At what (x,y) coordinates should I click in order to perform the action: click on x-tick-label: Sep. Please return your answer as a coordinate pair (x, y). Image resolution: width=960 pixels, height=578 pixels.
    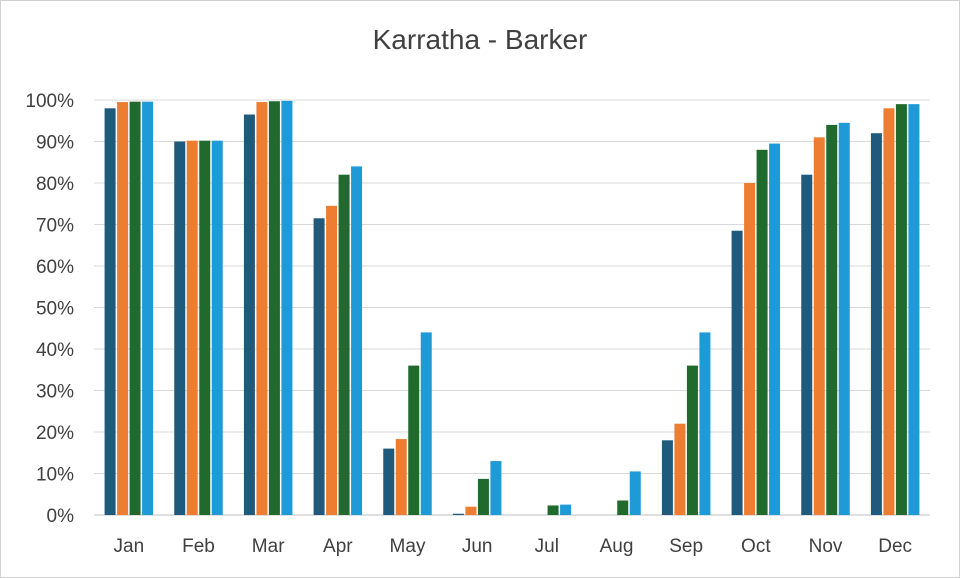
    Looking at the image, I should click on (686, 546).